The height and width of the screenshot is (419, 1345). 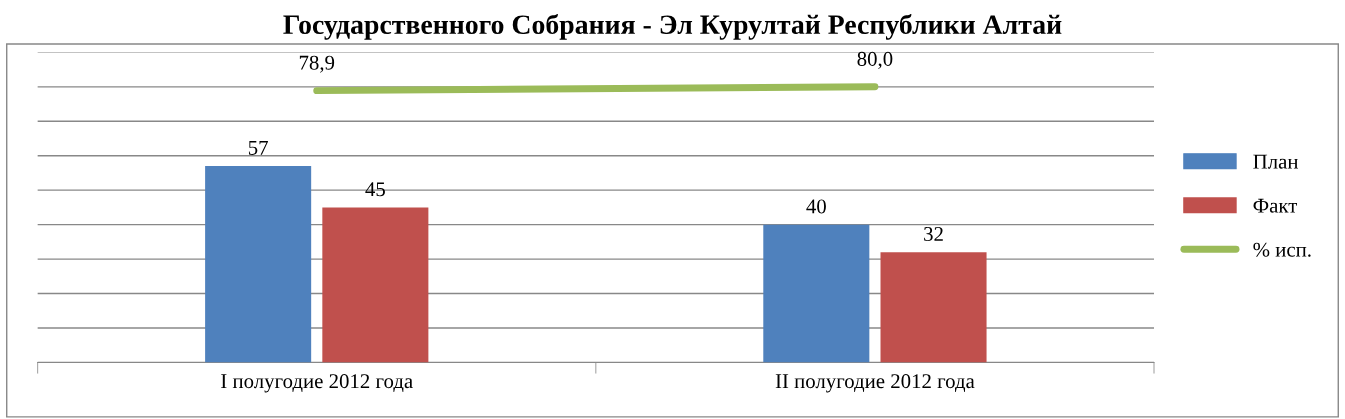 I want to click on data-label: 57, so click(x=258, y=148).